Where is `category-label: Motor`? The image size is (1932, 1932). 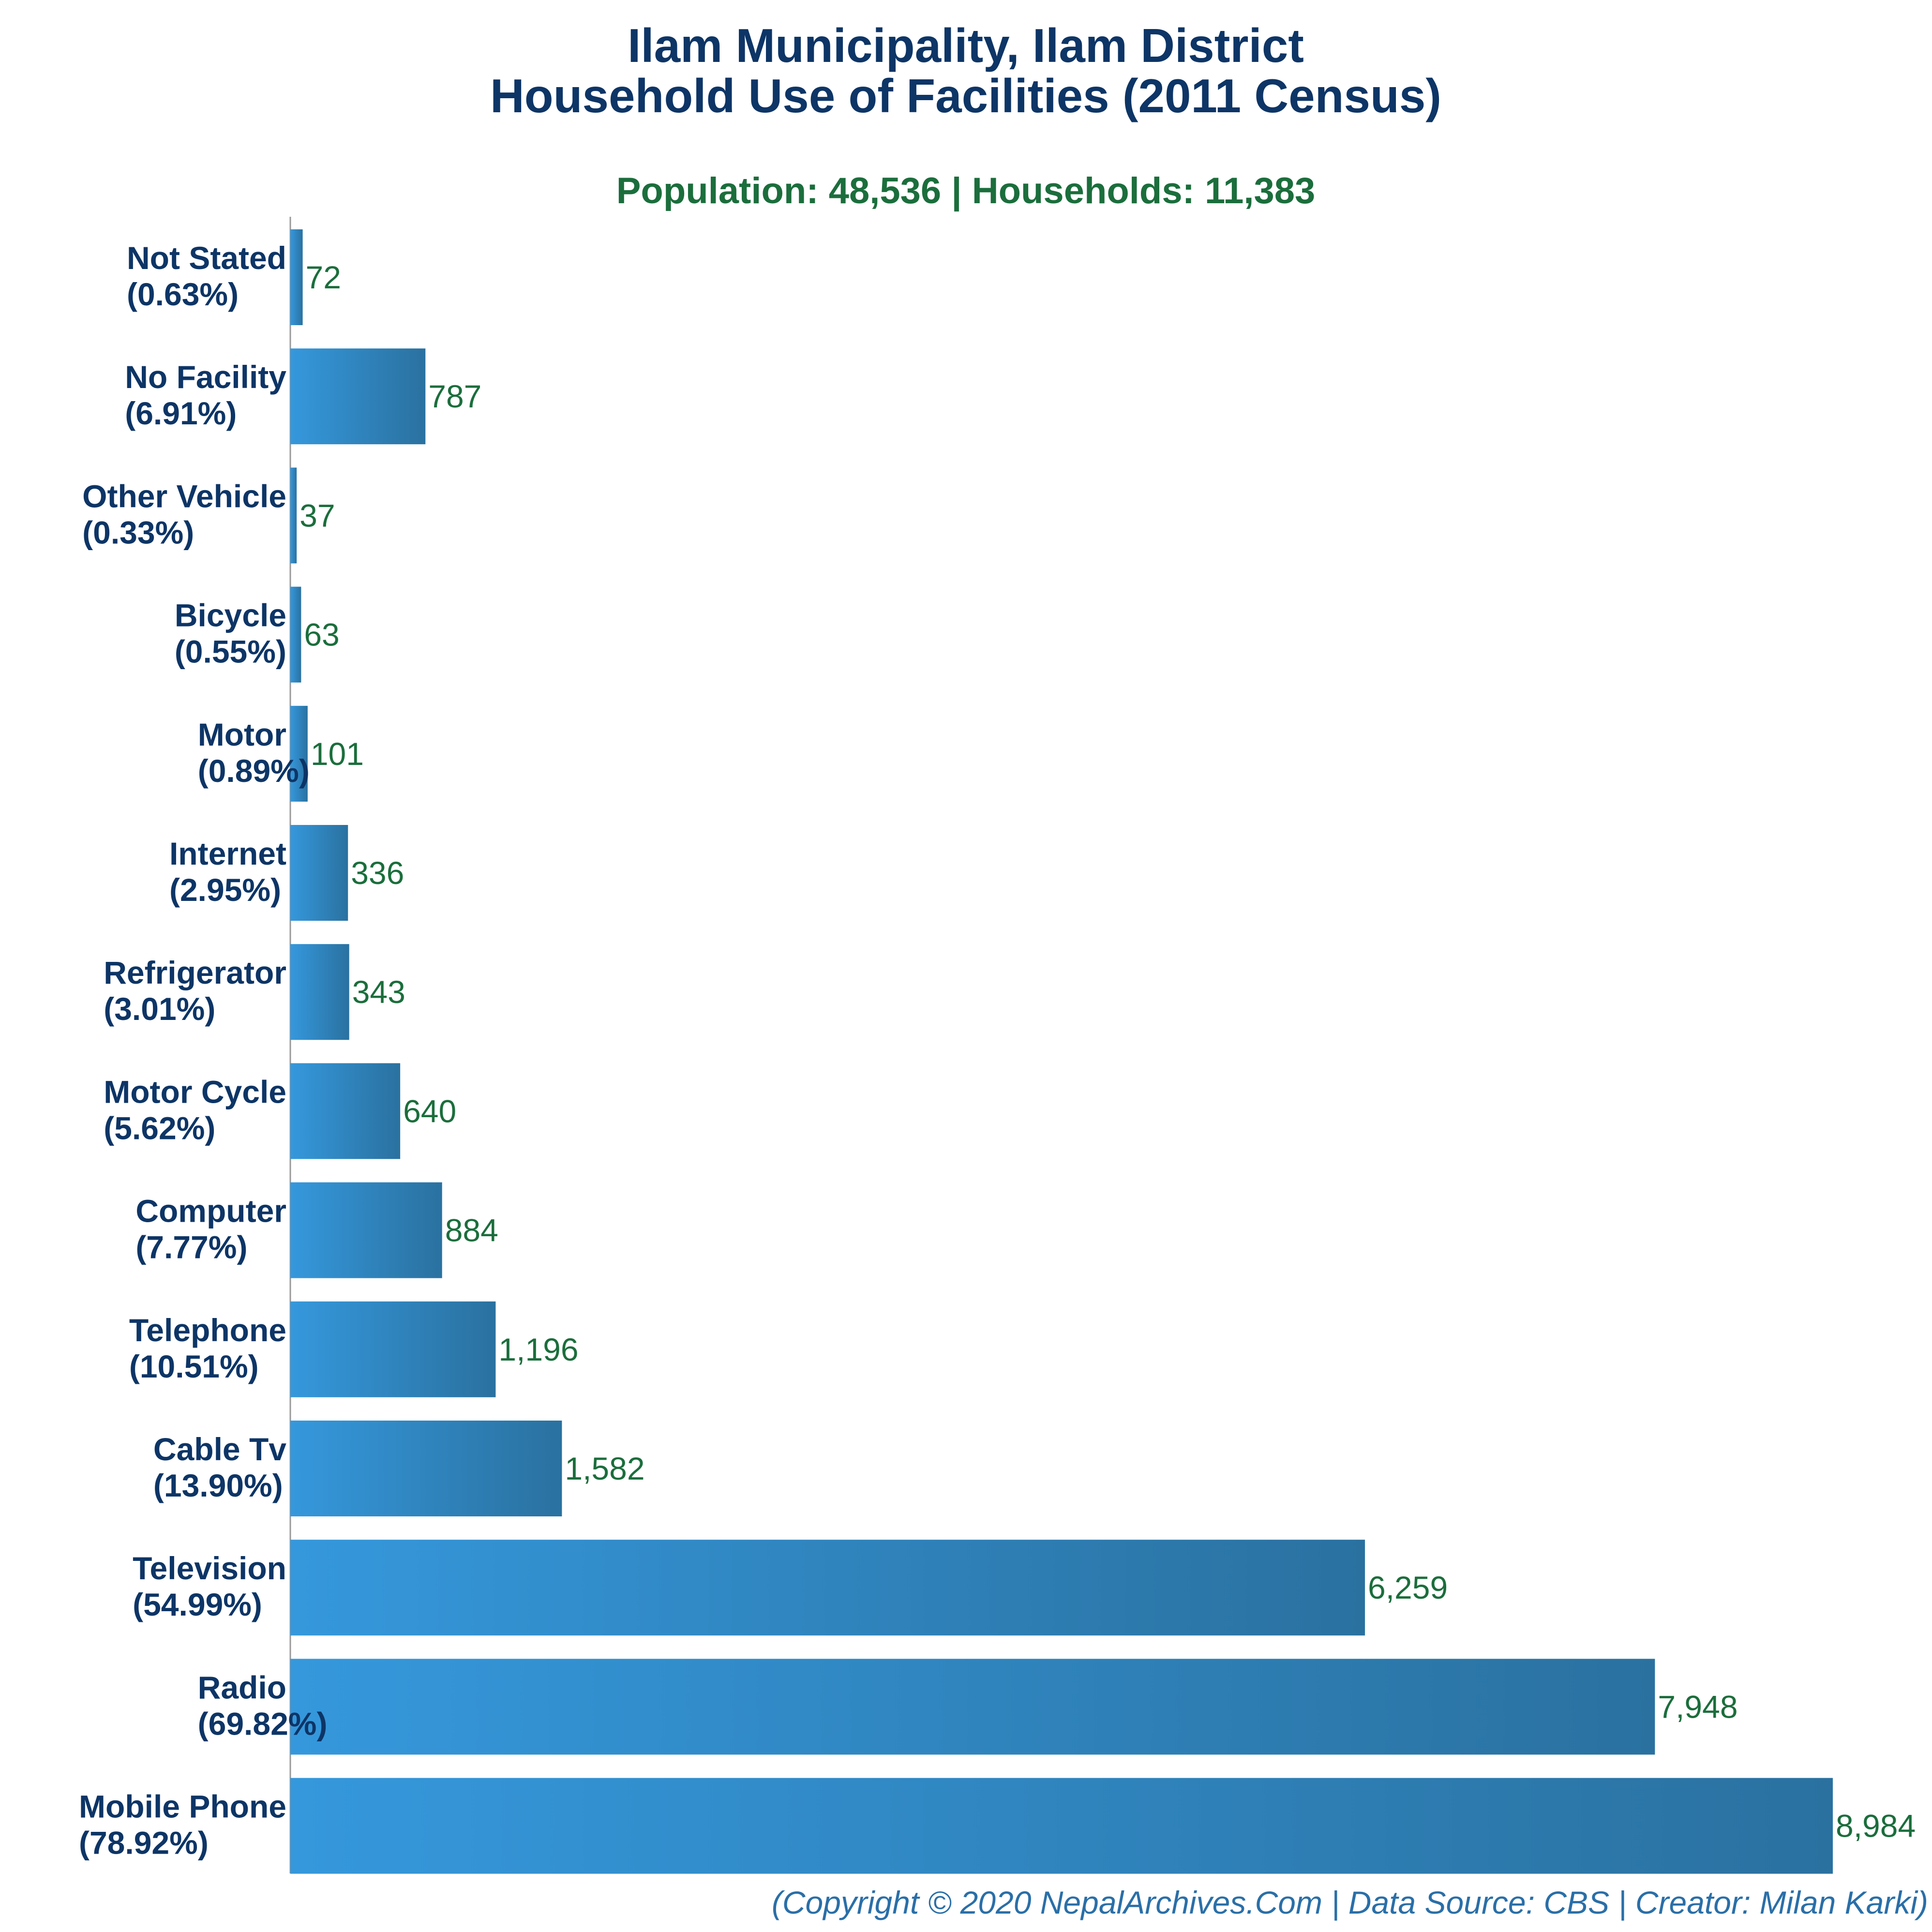
category-label: Motor is located at coordinates (242, 734).